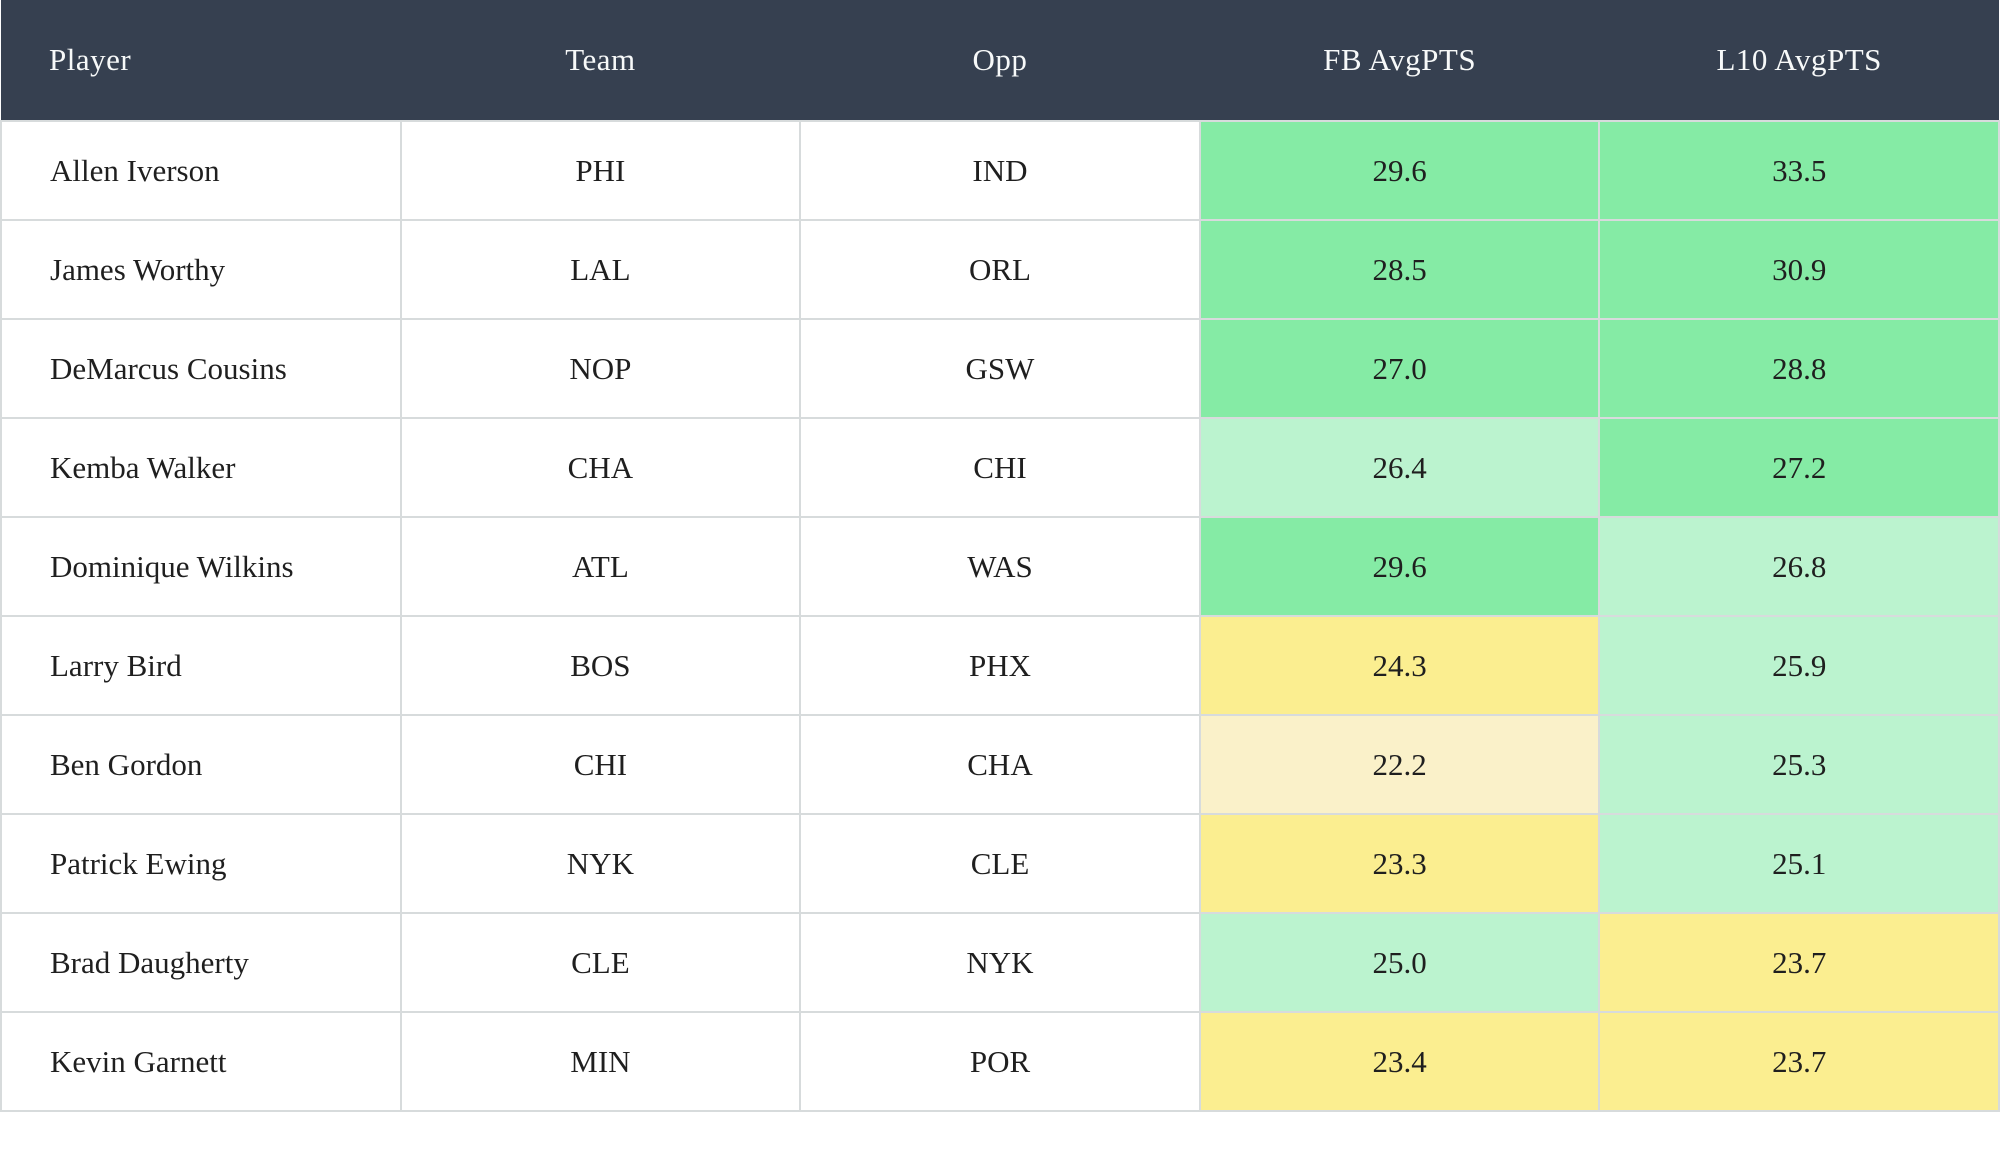  What do you see at coordinates (1799, 269) in the screenshot?
I see `cell-l10-avgpts: 30.9` at bounding box center [1799, 269].